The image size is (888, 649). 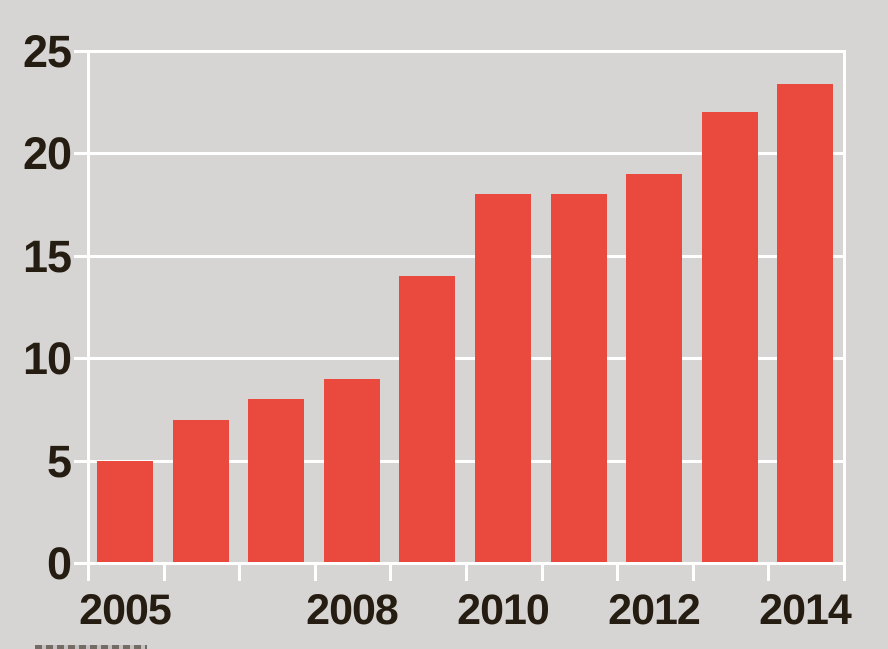 I want to click on x-axis-label-2012: 2012, so click(x=654, y=610).